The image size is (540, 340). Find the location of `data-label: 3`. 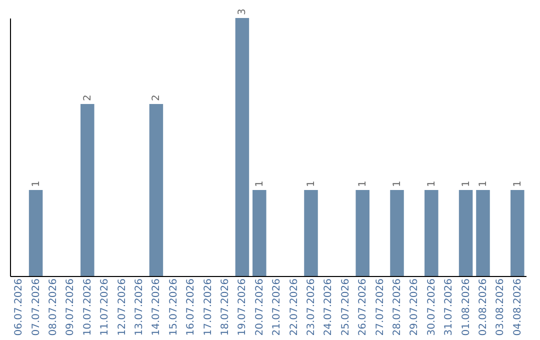

data-label: 3 is located at coordinates (242, 11).